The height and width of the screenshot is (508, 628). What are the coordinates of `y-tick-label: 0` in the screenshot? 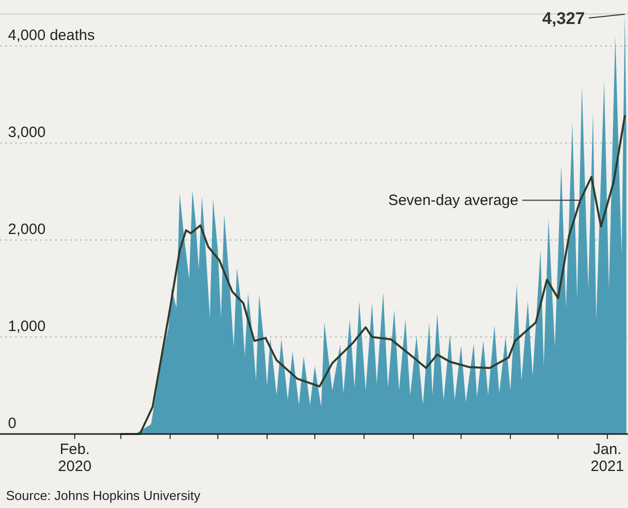 It's located at (12, 423).